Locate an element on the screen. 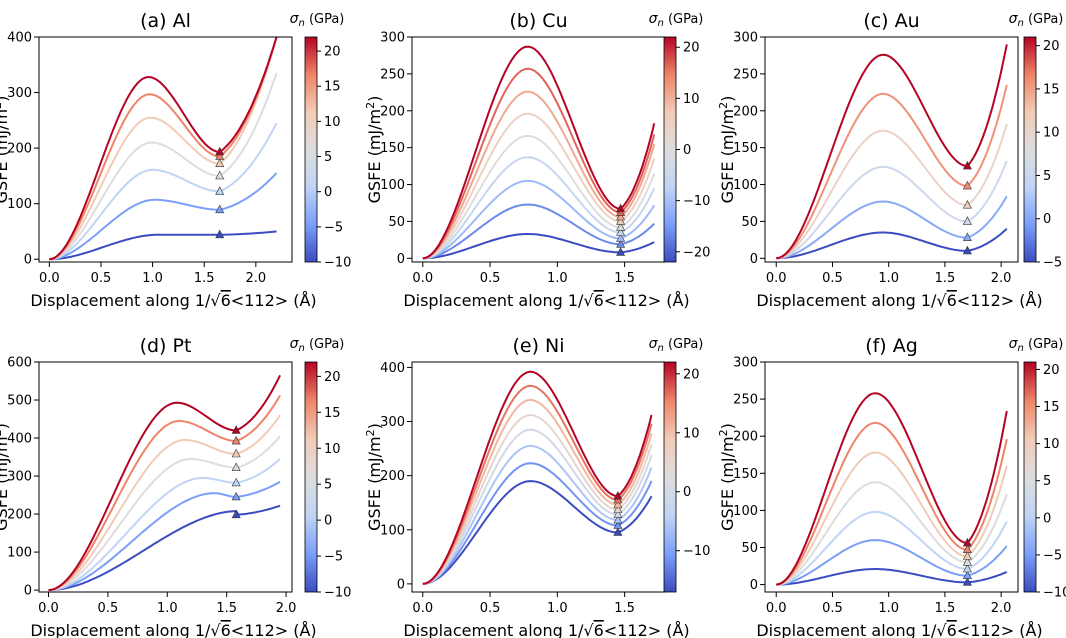 This screenshot has height=638, width=1066. colorbar-tick-label: −5 is located at coordinates (1052, 555).